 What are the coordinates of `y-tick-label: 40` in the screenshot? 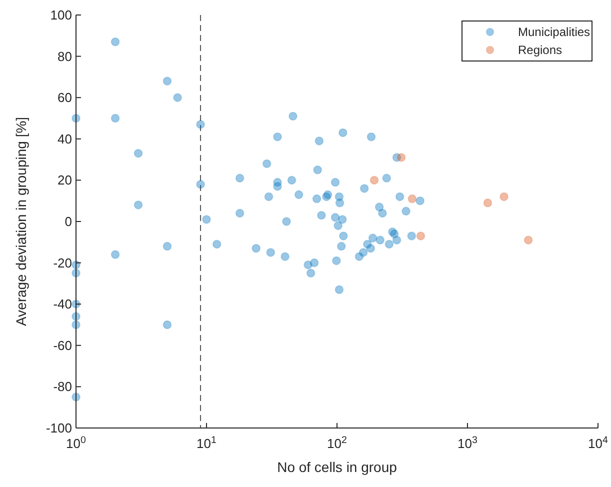 It's located at (65, 138).